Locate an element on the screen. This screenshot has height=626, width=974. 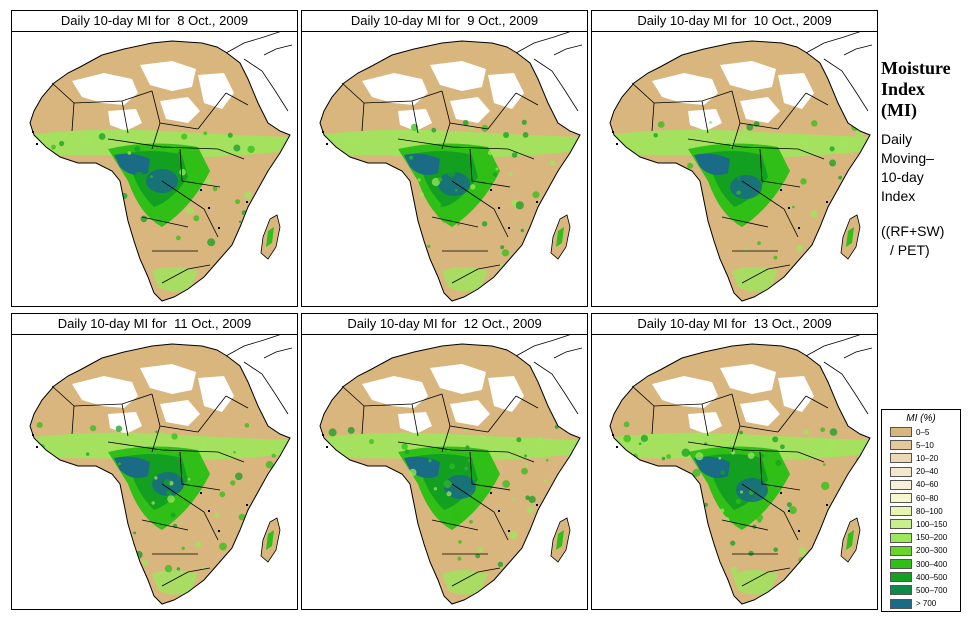
legend-label: 20–40 is located at coordinates (927, 472).